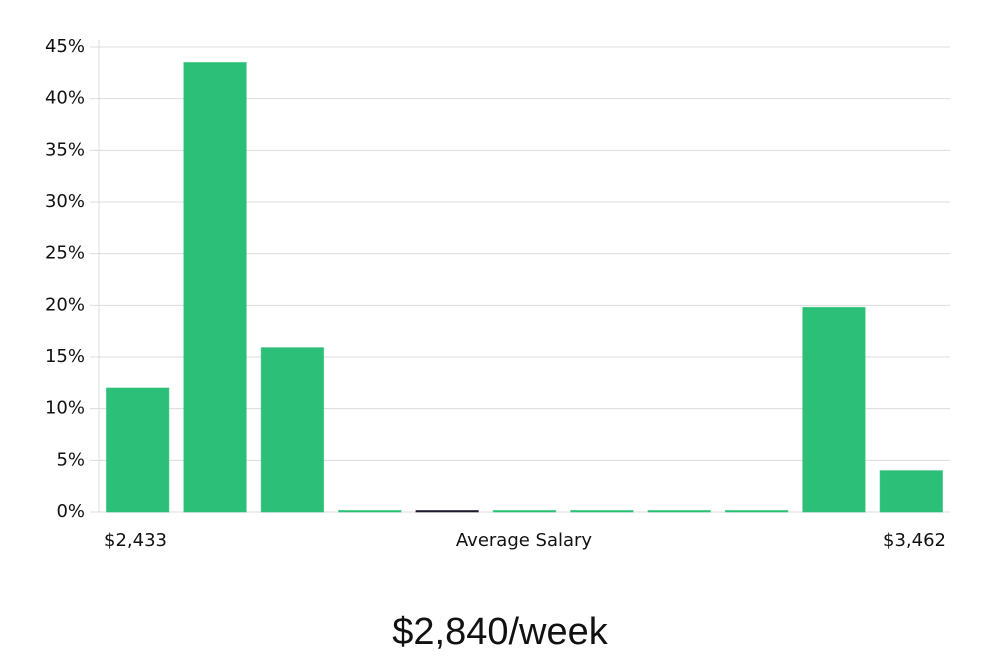 The height and width of the screenshot is (660, 1000). What do you see at coordinates (70, 511) in the screenshot?
I see `y-tick-label: 0%` at bounding box center [70, 511].